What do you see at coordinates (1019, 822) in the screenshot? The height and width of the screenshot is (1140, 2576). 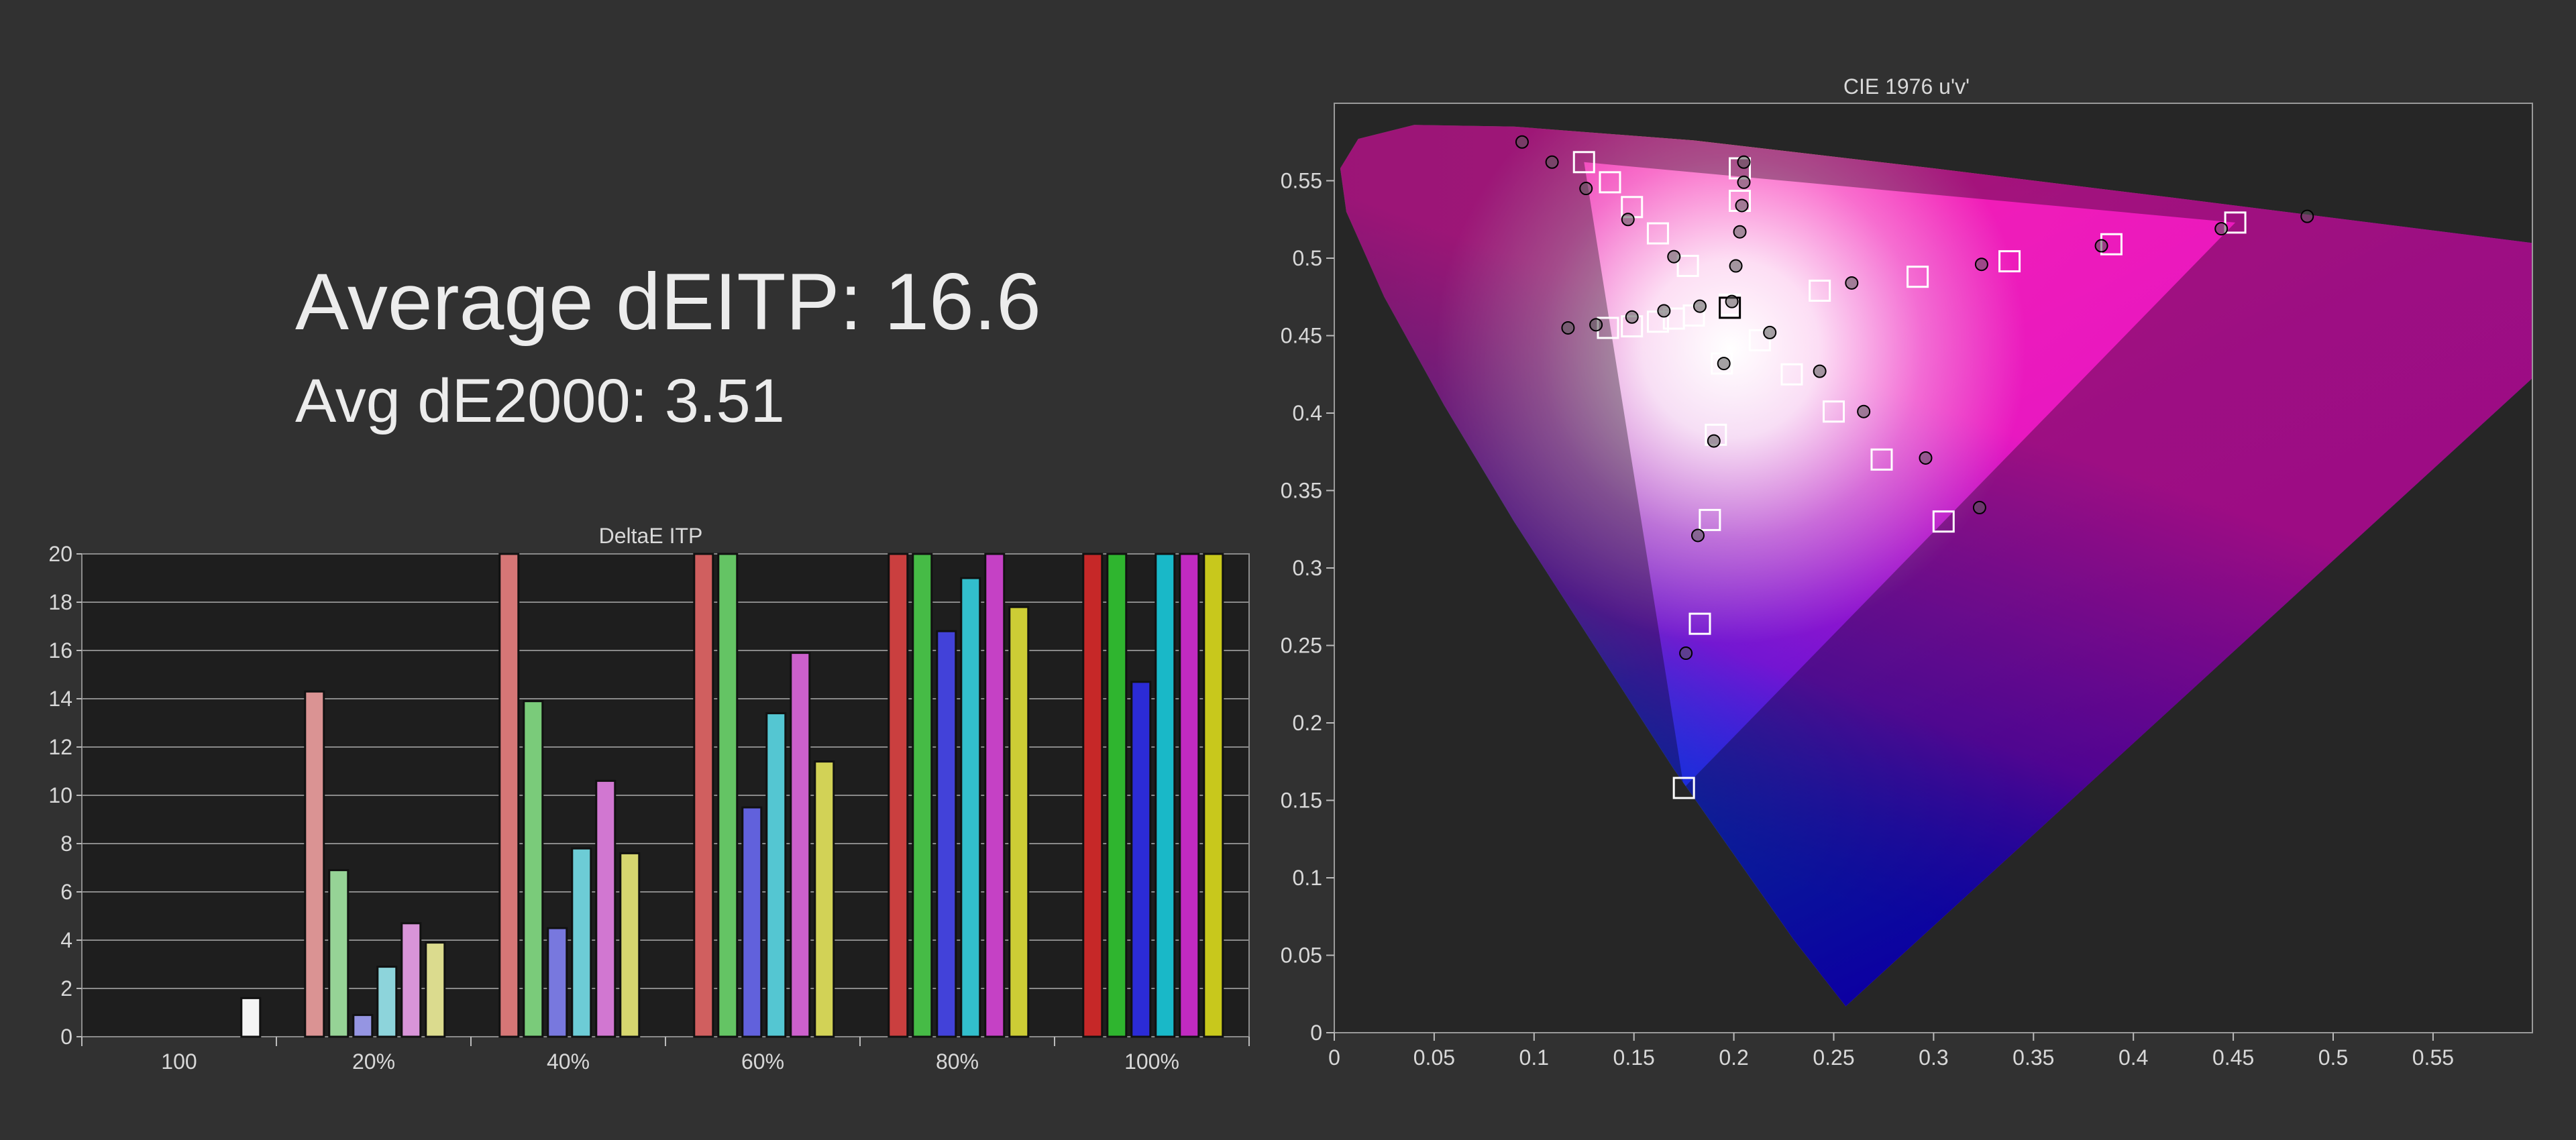 I see `bar-80pct-yellow` at bounding box center [1019, 822].